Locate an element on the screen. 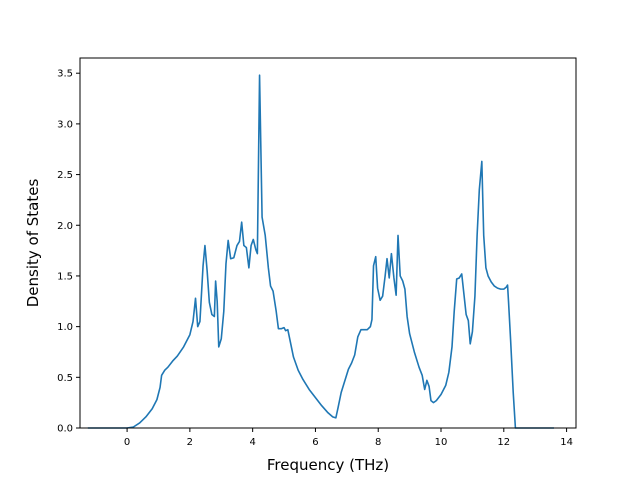 The width and height of the screenshot is (640, 480). y-tick-label: 1.5 is located at coordinates (65, 276).